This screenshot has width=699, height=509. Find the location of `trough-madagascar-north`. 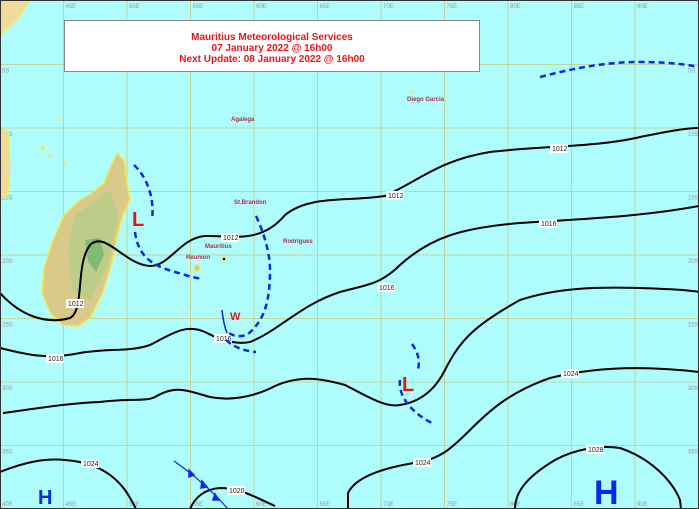

trough-madagascar-north is located at coordinates (143, 192).